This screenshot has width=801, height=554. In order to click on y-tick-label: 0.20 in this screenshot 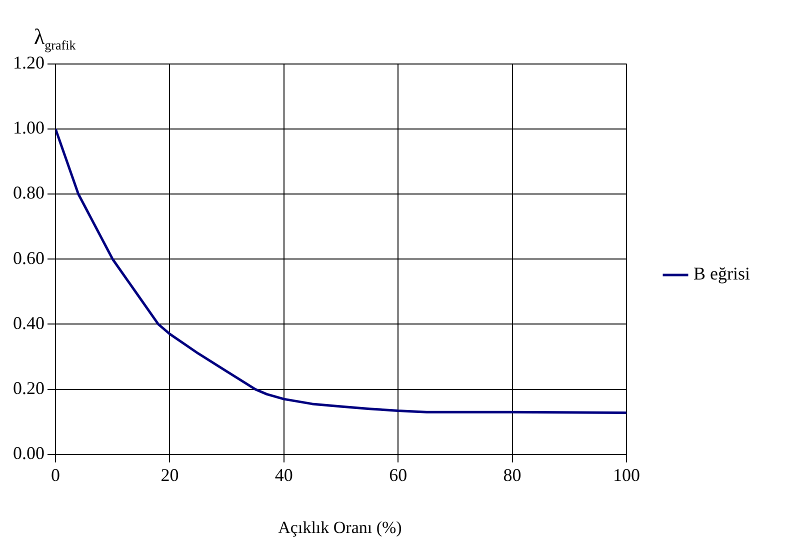, I will do `click(28, 388)`.